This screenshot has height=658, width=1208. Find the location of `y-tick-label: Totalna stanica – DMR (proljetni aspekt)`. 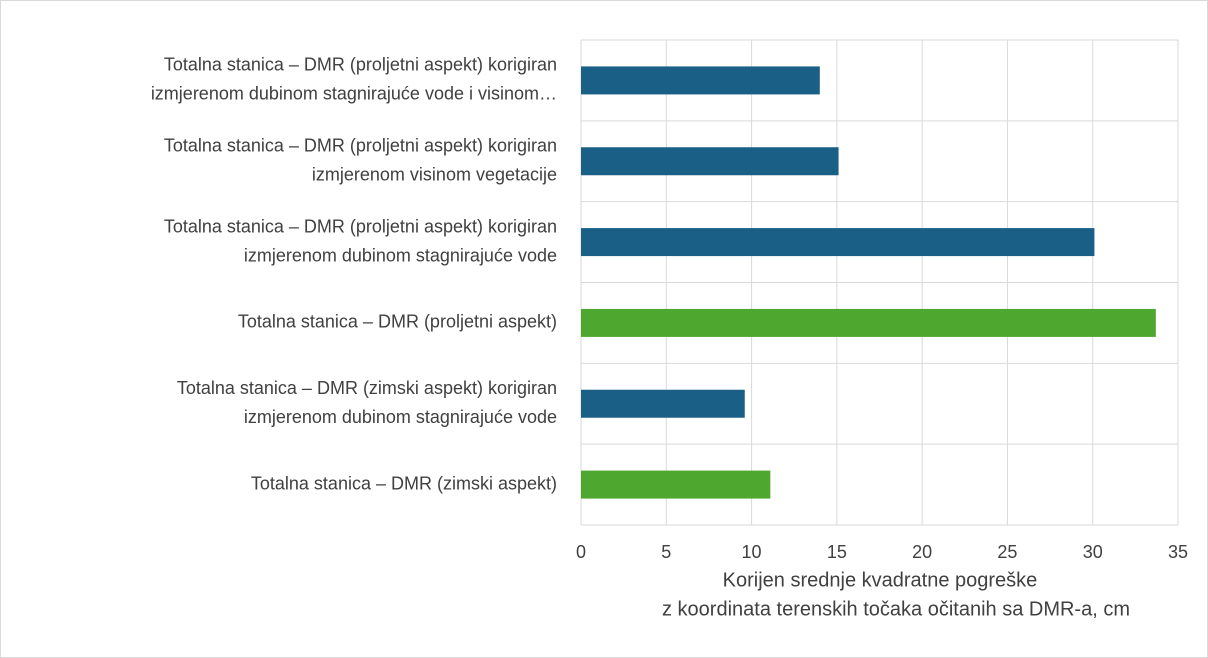

y-tick-label: Totalna stanica – DMR (proljetni aspekt) is located at coordinates (397, 322).